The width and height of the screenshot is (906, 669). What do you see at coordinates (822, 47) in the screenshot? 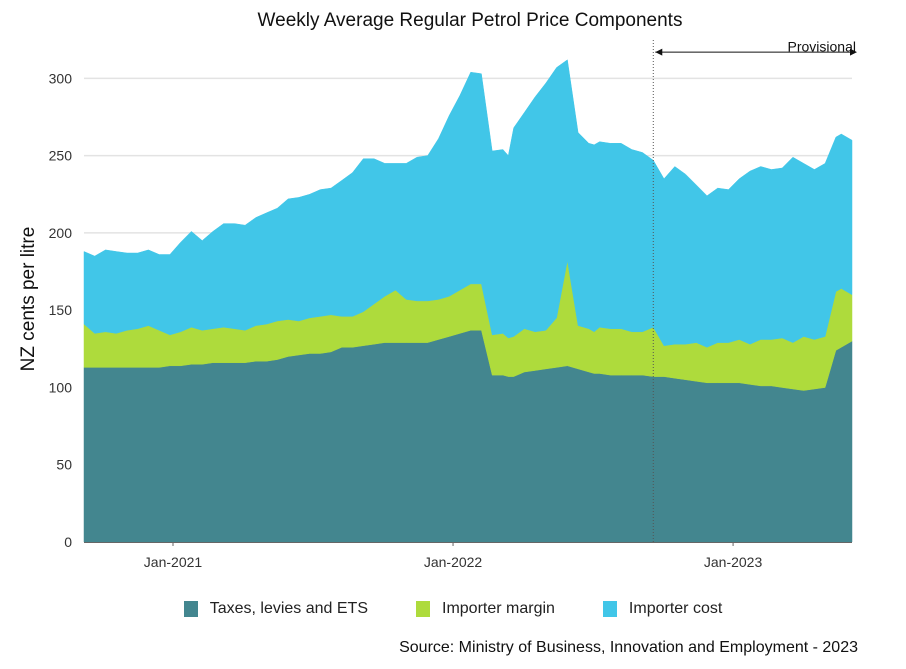
I see `provisional-label: Provisional` at bounding box center [822, 47].